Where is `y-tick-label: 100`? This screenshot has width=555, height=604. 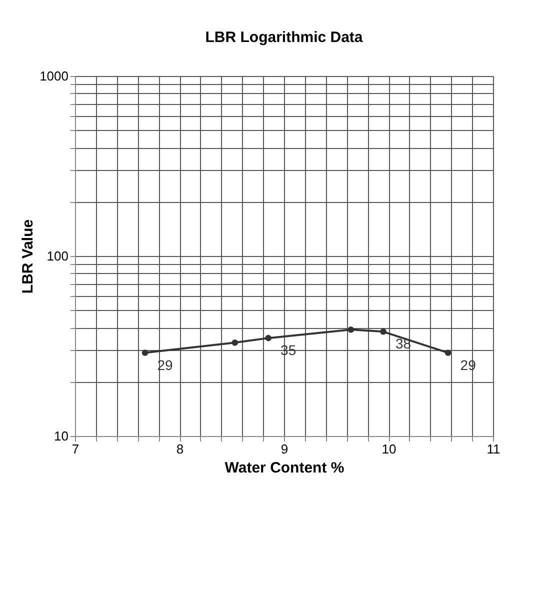
y-tick-label: 100 is located at coordinates (57, 256).